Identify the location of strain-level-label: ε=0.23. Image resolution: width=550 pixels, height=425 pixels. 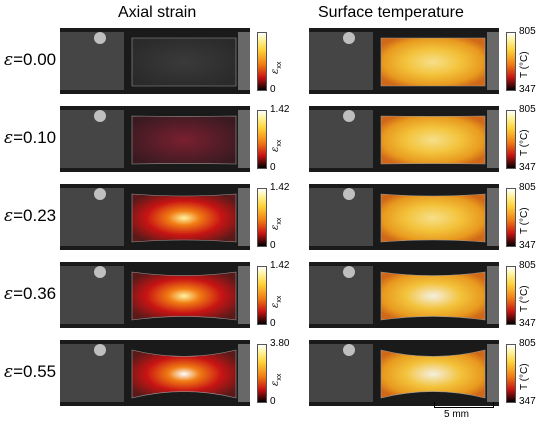
(30, 216).